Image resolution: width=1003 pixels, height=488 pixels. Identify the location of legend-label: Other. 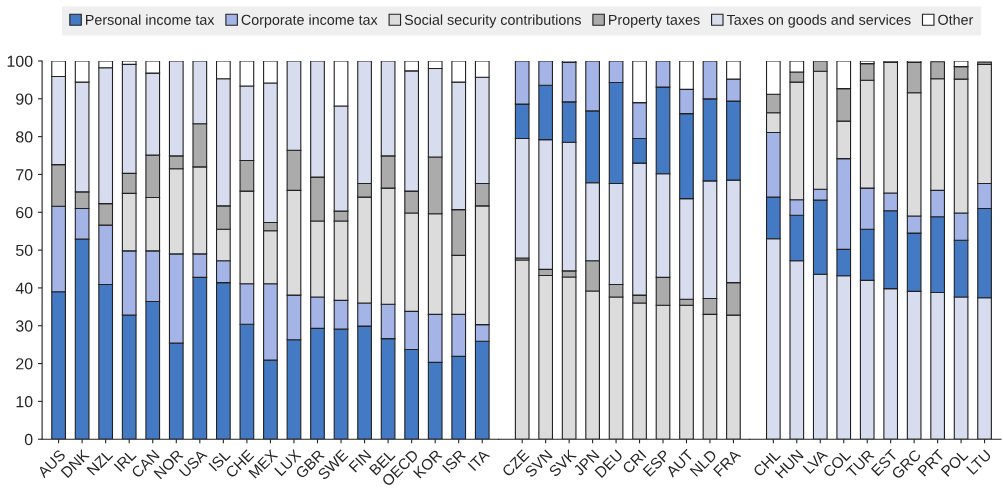
(956, 19).